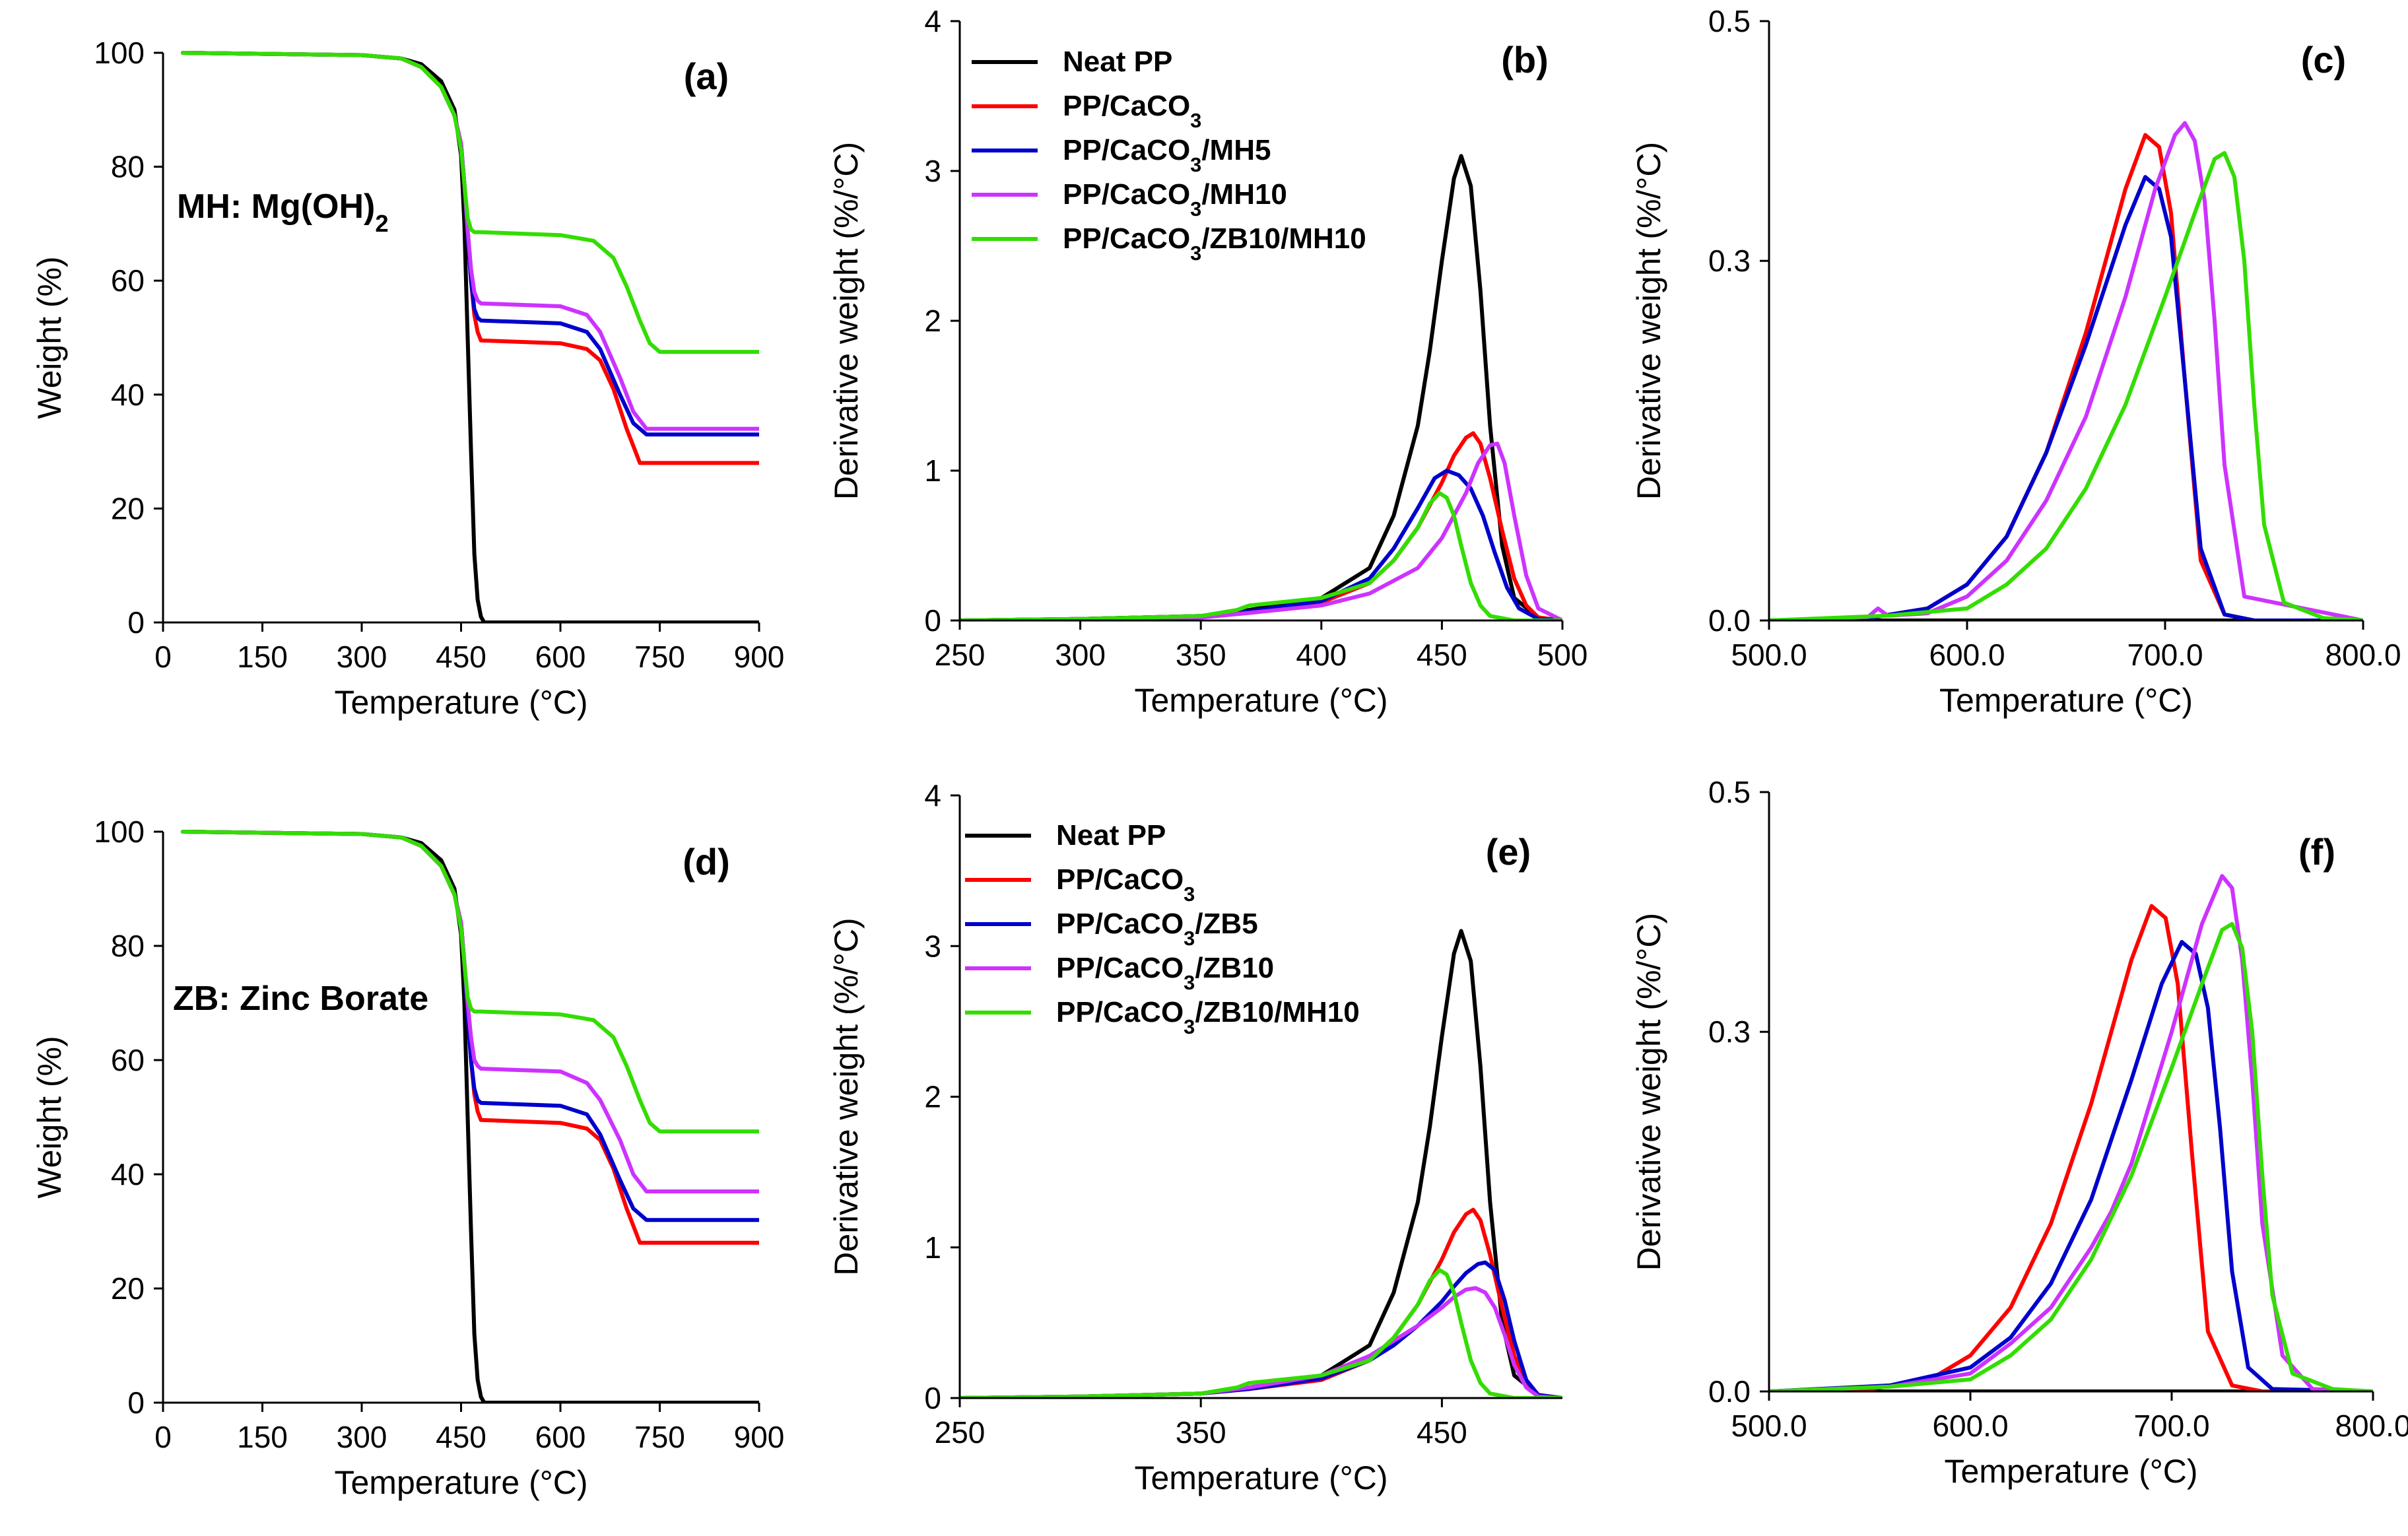  What do you see at coordinates (300, 999) in the screenshot?
I see `annotation: ZB: Zinc Borate` at bounding box center [300, 999].